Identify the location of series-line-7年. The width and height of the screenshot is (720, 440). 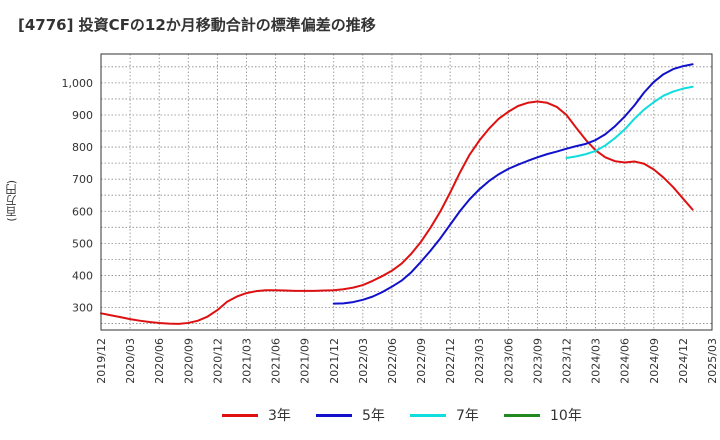
(629, 122).